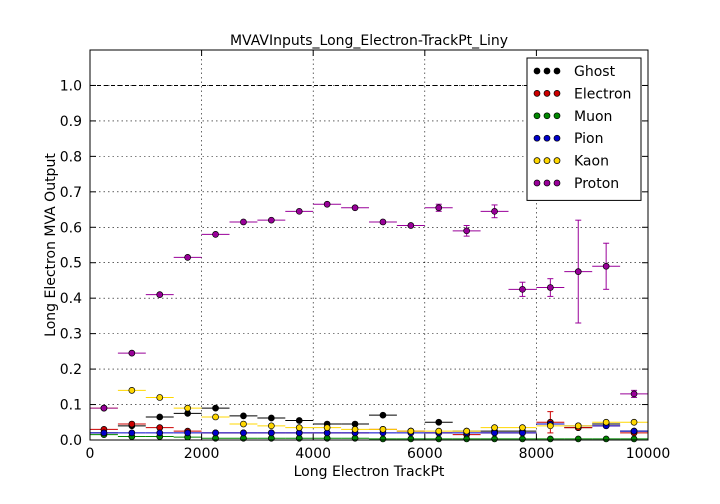 The width and height of the screenshot is (720, 504). Describe the element at coordinates (572, 117) in the screenshot. I see `legend-entry-muon: Muon` at that location.